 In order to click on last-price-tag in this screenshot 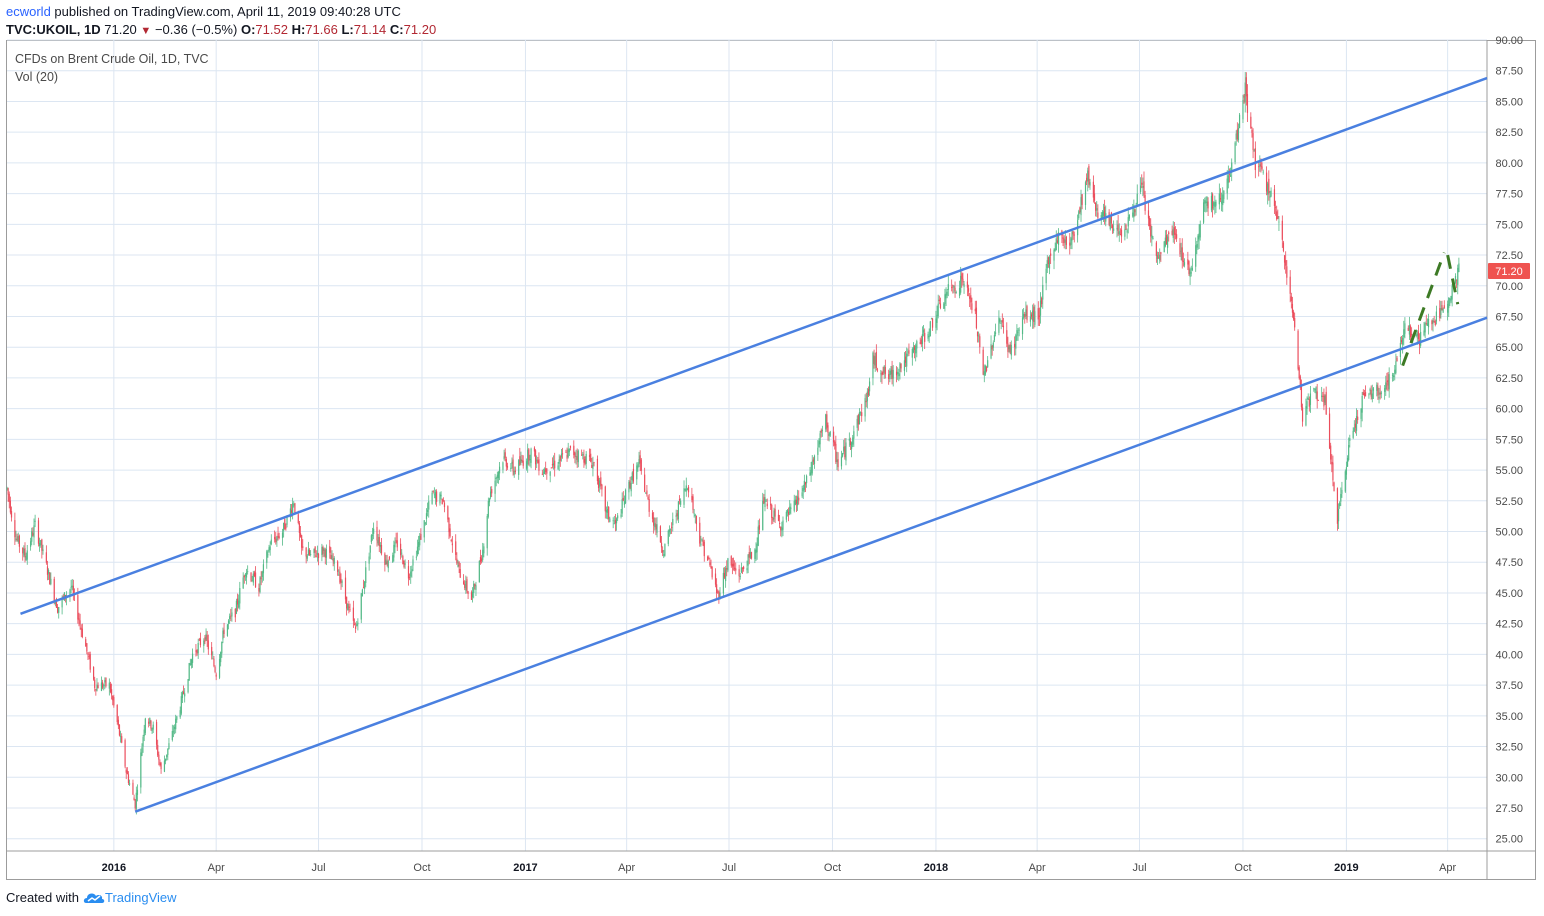, I will do `click(1509, 271)`.